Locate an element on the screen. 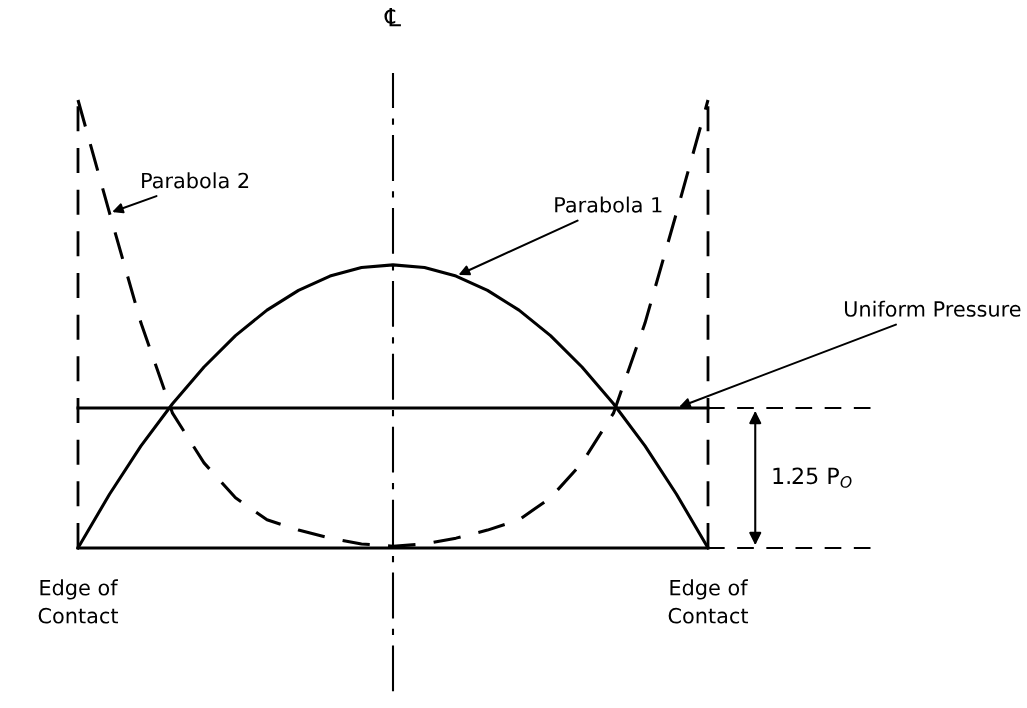 The width and height of the screenshot is (1027, 708). text: Parabola 1 is located at coordinates (608, 204).